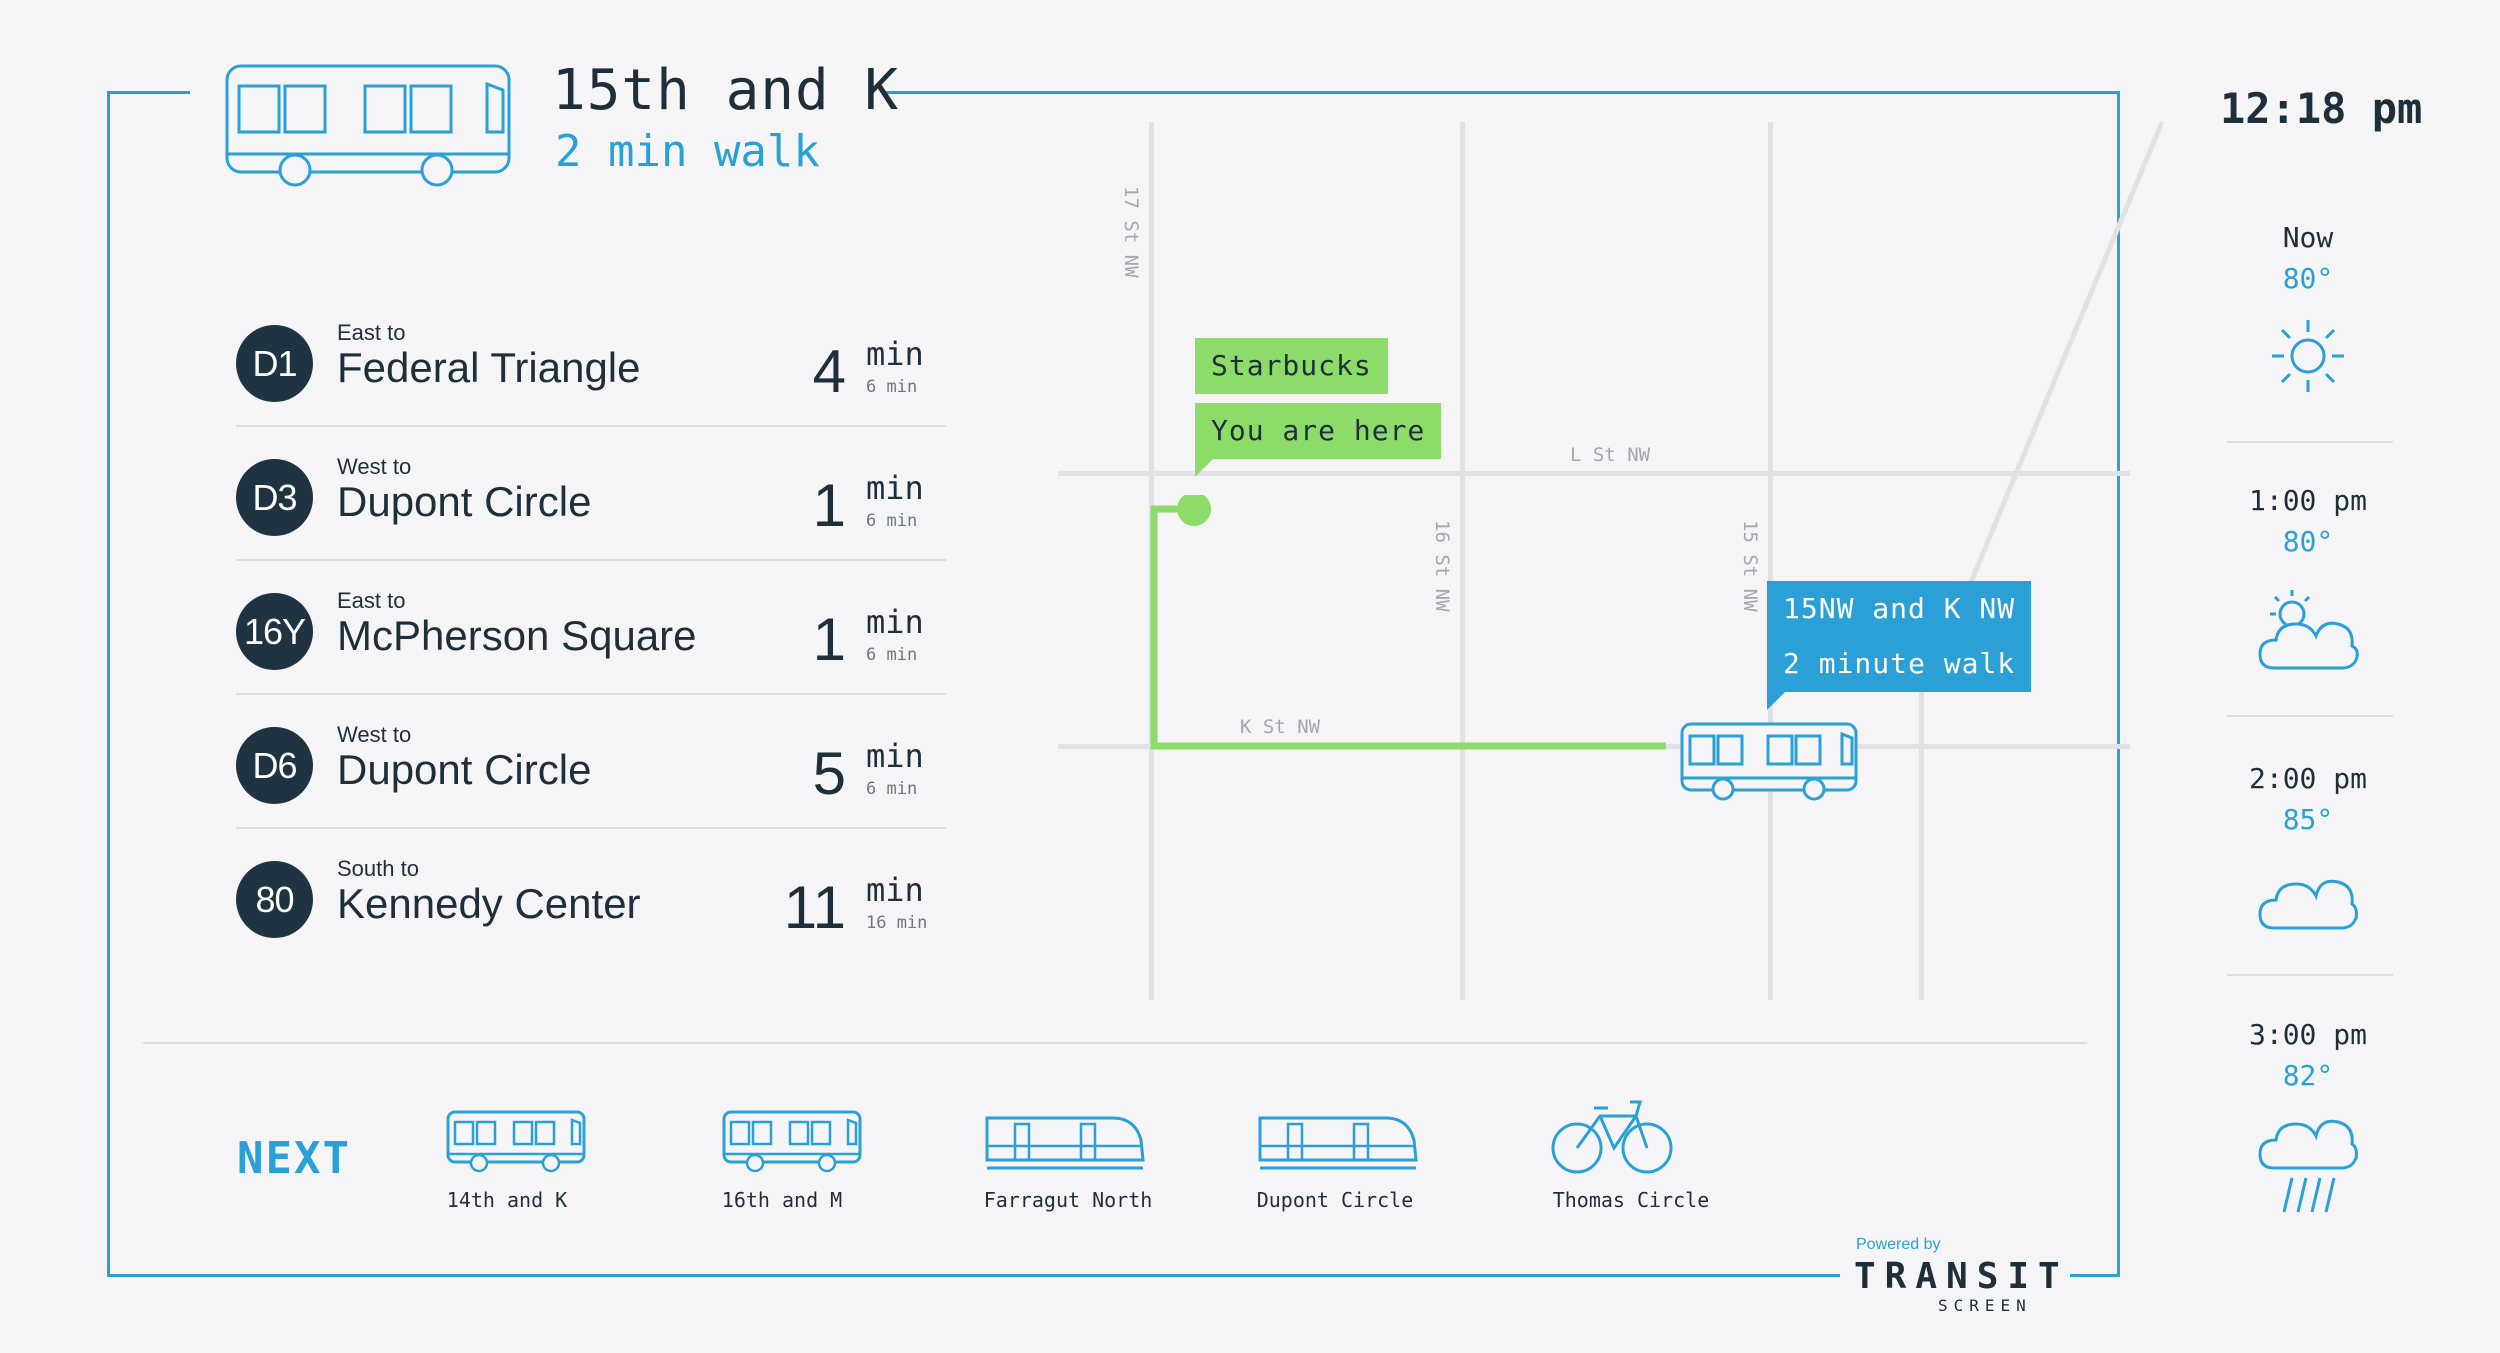 The width and height of the screenshot is (2500, 1353). Describe the element at coordinates (2308, 904) in the screenshot. I see `cloud-icon` at that location.